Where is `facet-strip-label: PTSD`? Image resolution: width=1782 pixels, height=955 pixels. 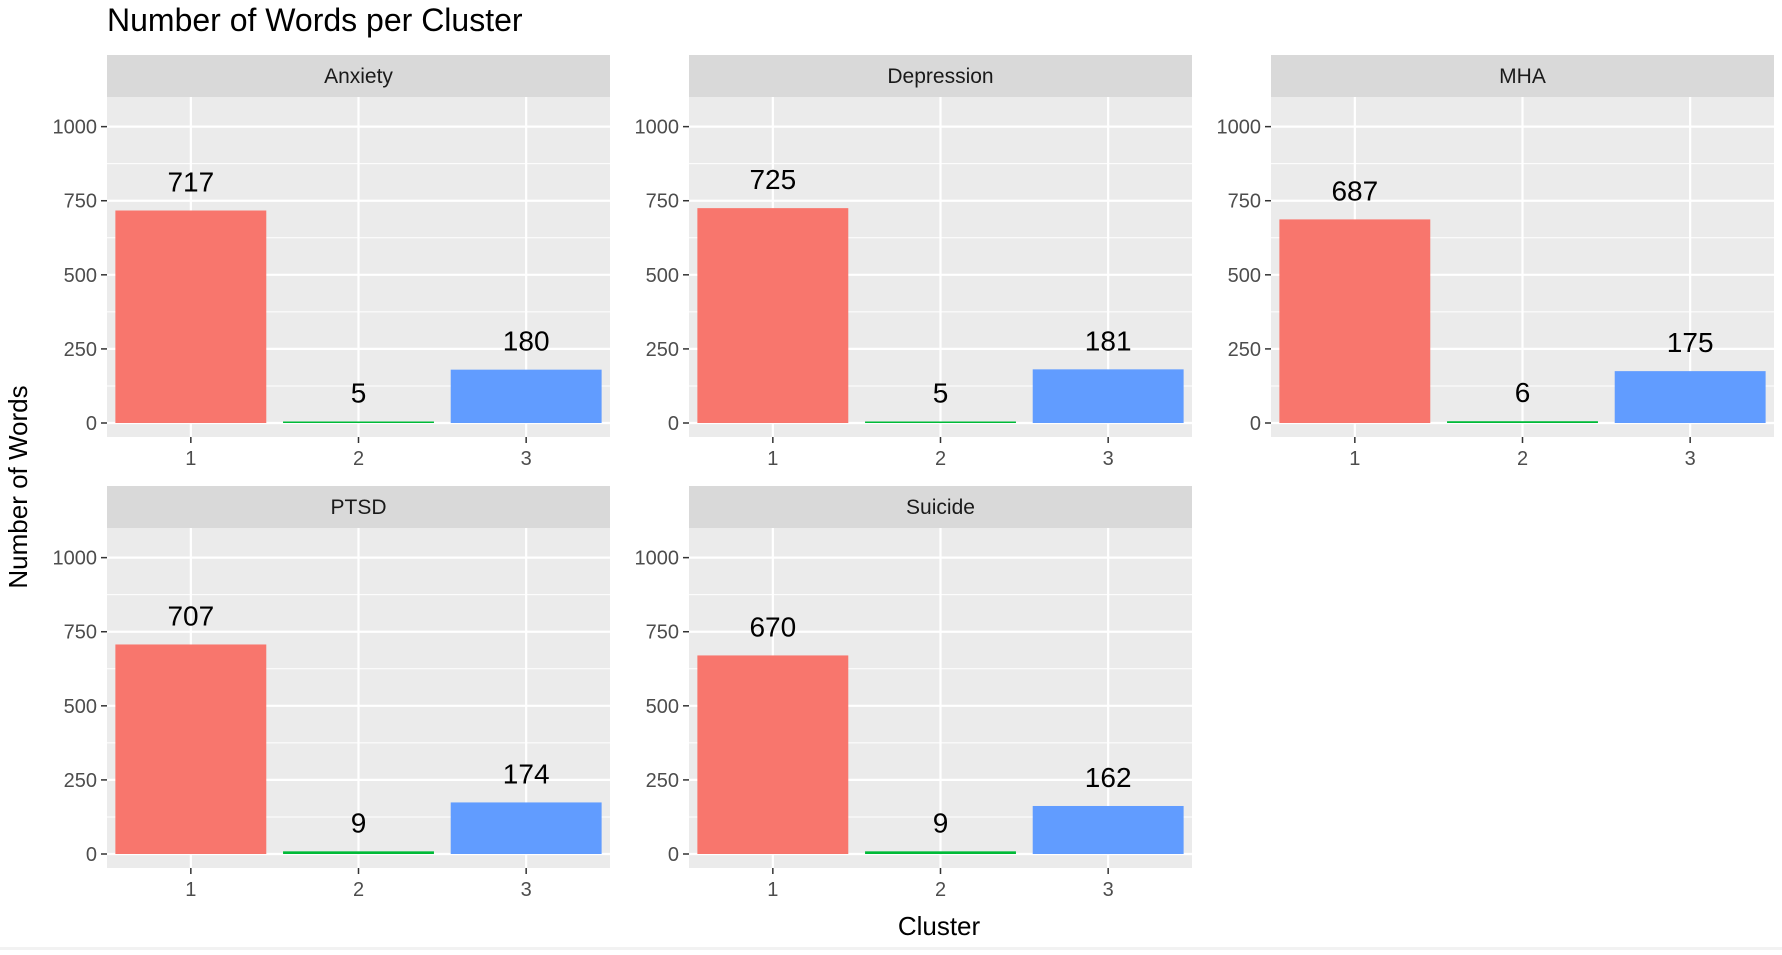
facet-strip-label: PTSD is located at coordinates (358, 507).